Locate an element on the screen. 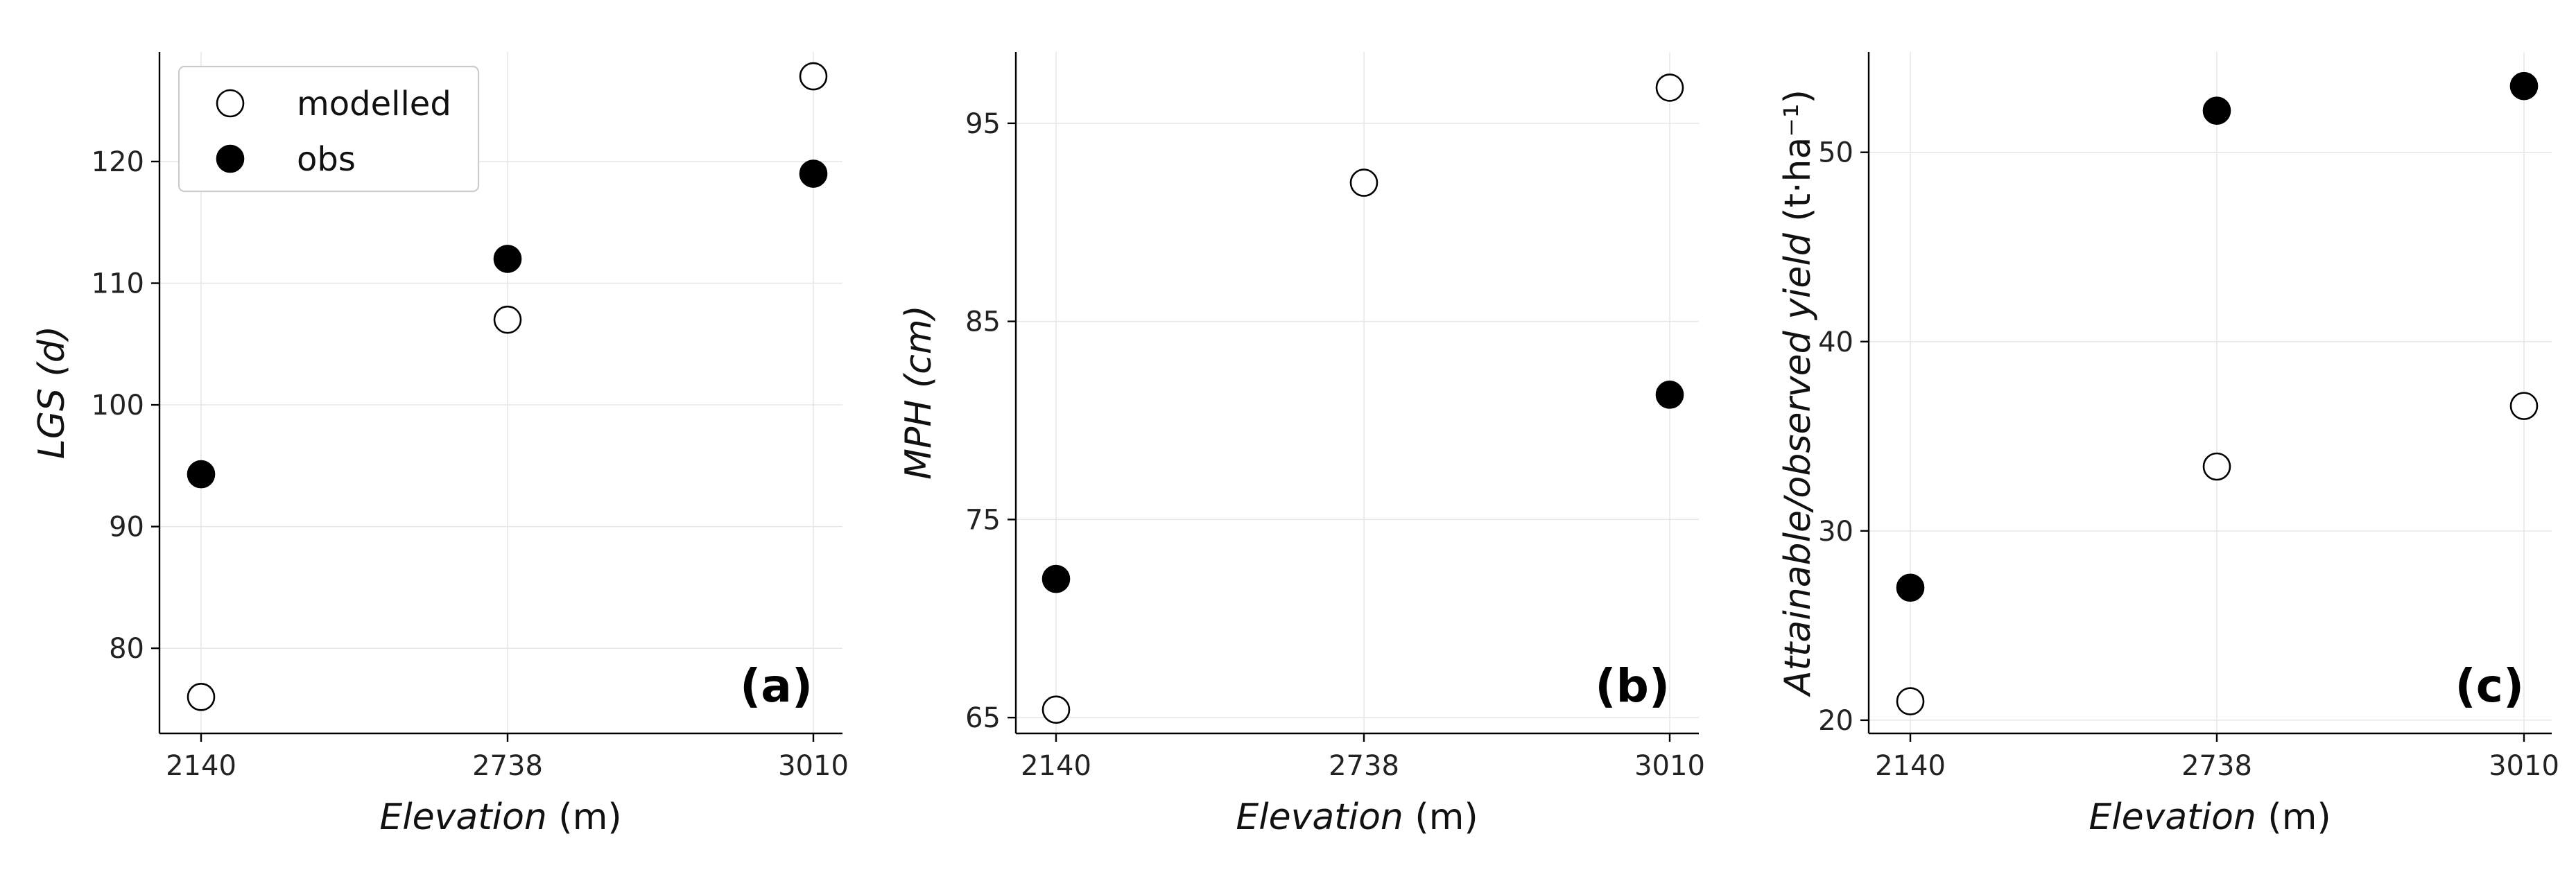 The height and width of the screenshot is (870, 2576). y-axis-label-main: Attainable/observed yield is located at coordinates (1798, 465).